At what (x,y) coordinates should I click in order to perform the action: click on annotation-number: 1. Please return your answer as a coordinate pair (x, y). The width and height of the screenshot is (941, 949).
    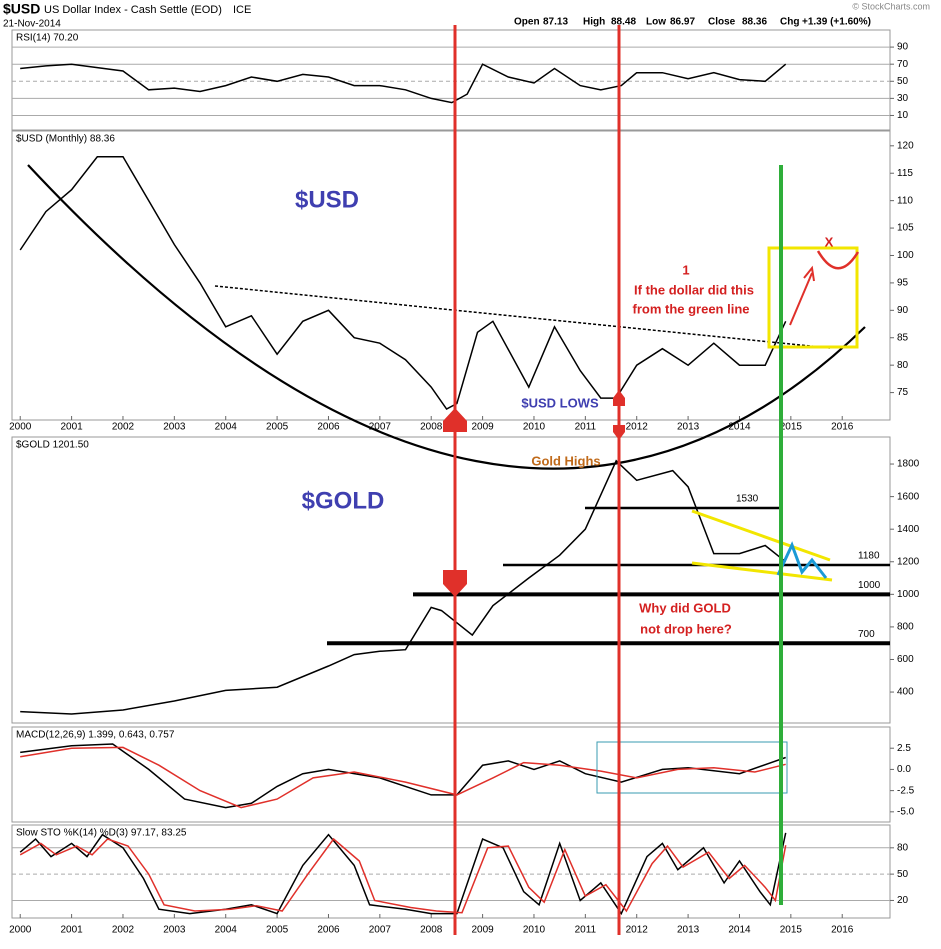
    Looking at the image, I should click on (685, 269).